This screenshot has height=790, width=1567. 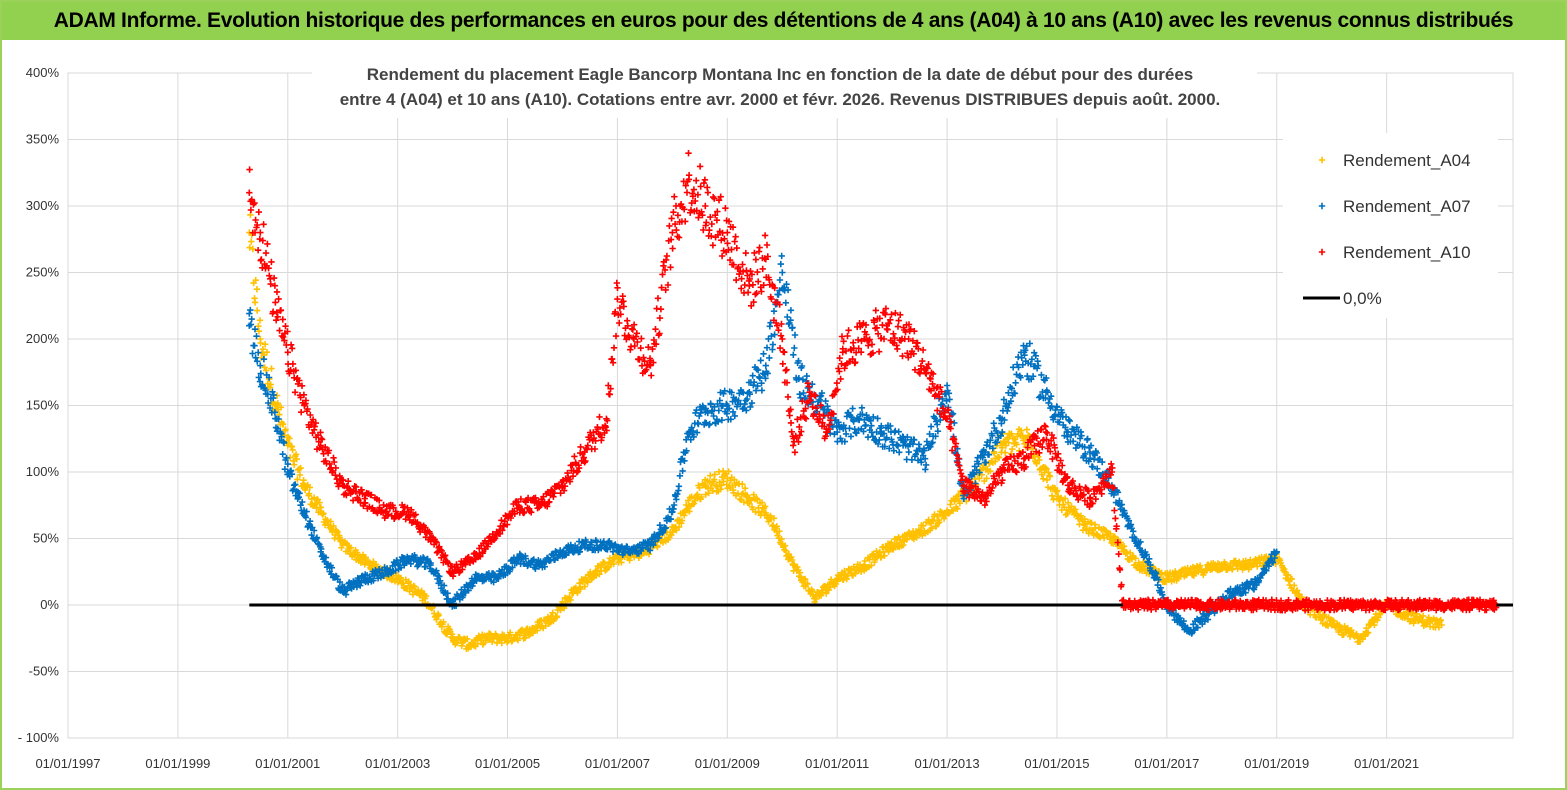 What do you see at coordinates (46, 538) in the screenshot?
I see `y-tick-label: 50%` at bounding box center [46, 538].